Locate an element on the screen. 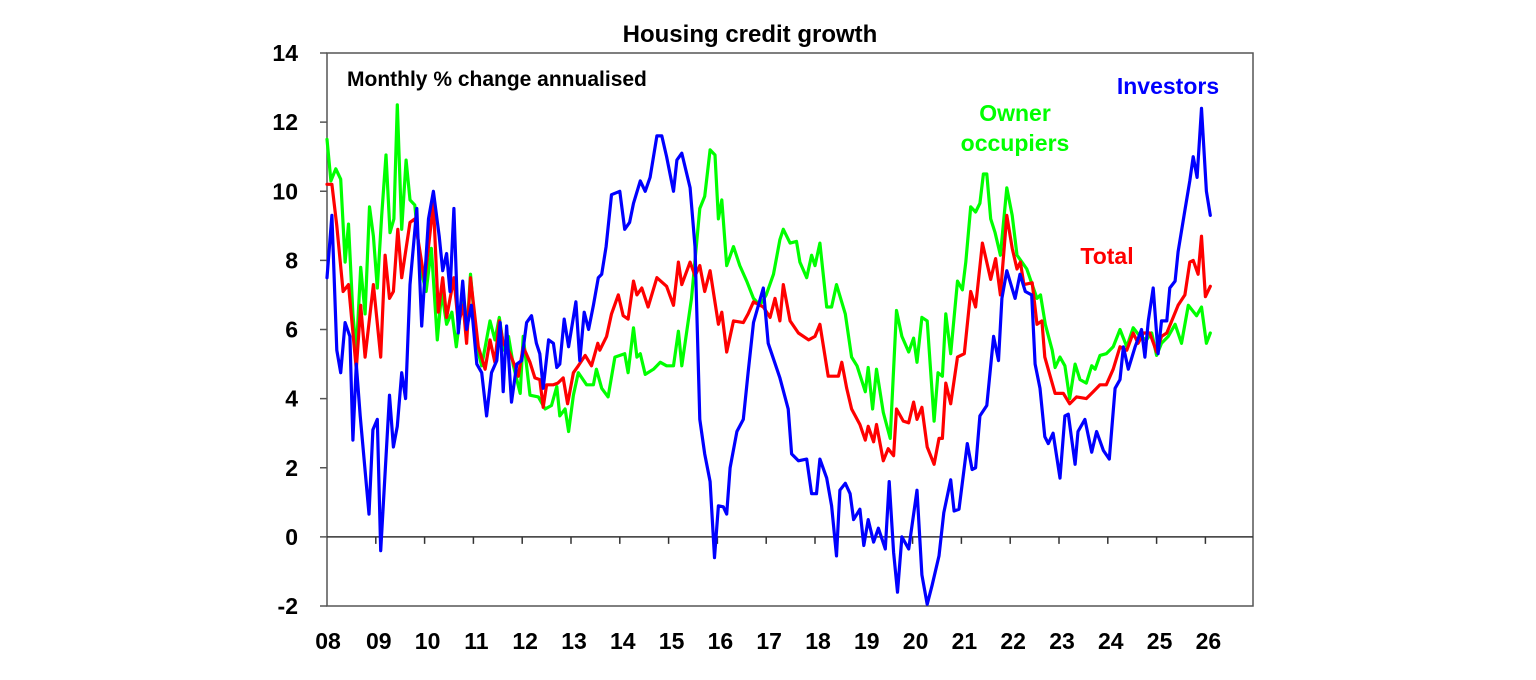 The image size is (1536, 680). x-tick-label: 18 is located at coordinates (818, 641).